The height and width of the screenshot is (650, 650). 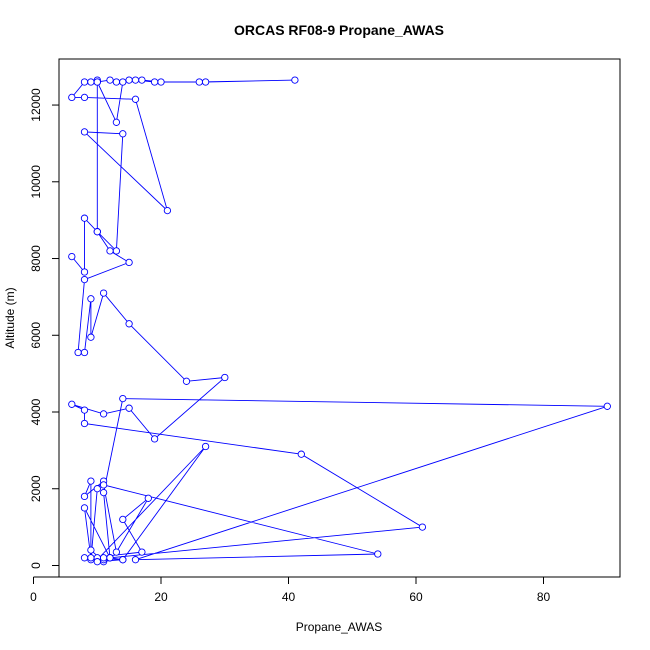 What do you see at coordinates (36, 335) in the screenshot?
I see `y-tick-label: 6000` at bounding box center [36, 335].